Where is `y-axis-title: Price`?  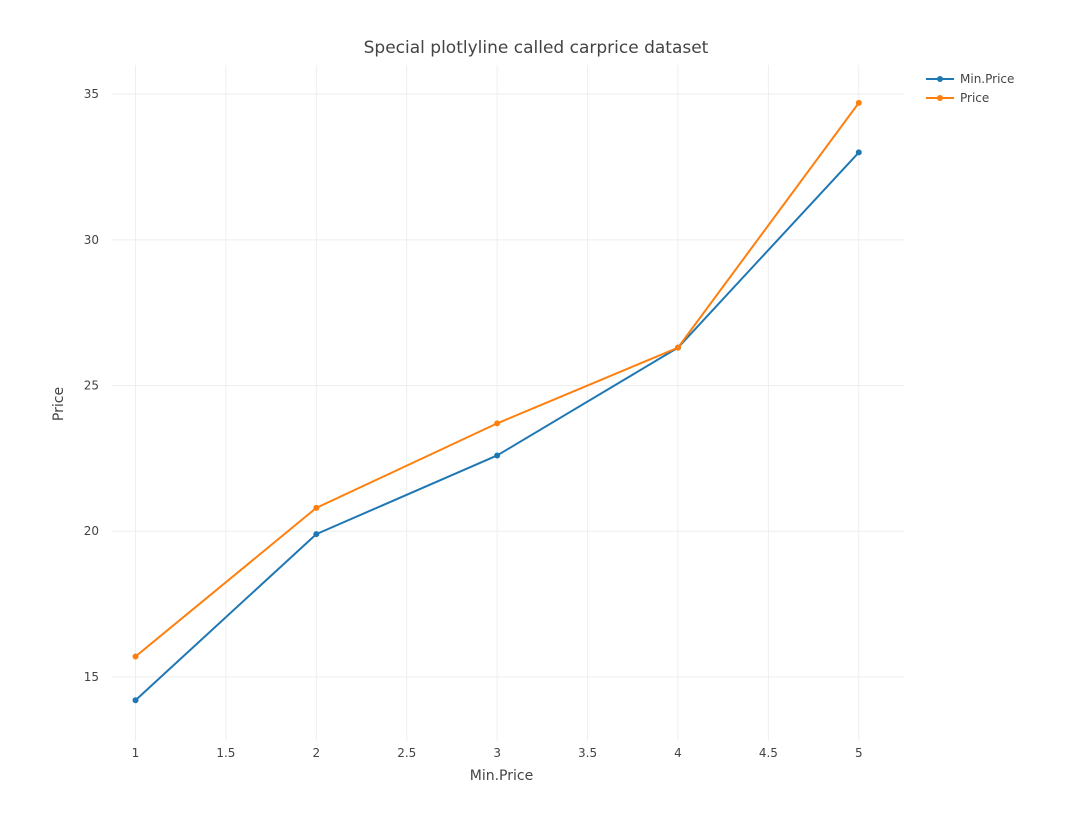 y-axis-title: Price is located at coordinates (59, 404).